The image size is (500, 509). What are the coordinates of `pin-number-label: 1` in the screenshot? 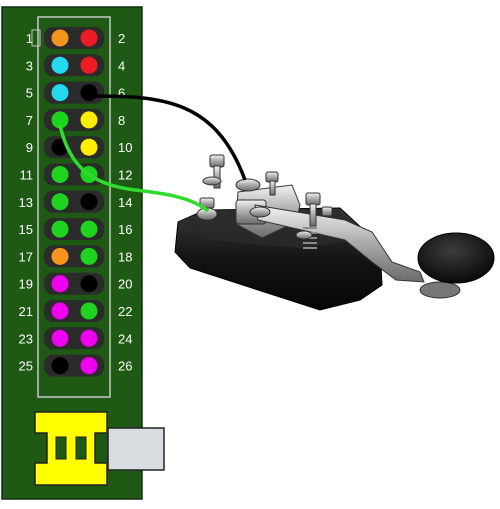 It's located at (29, 38).